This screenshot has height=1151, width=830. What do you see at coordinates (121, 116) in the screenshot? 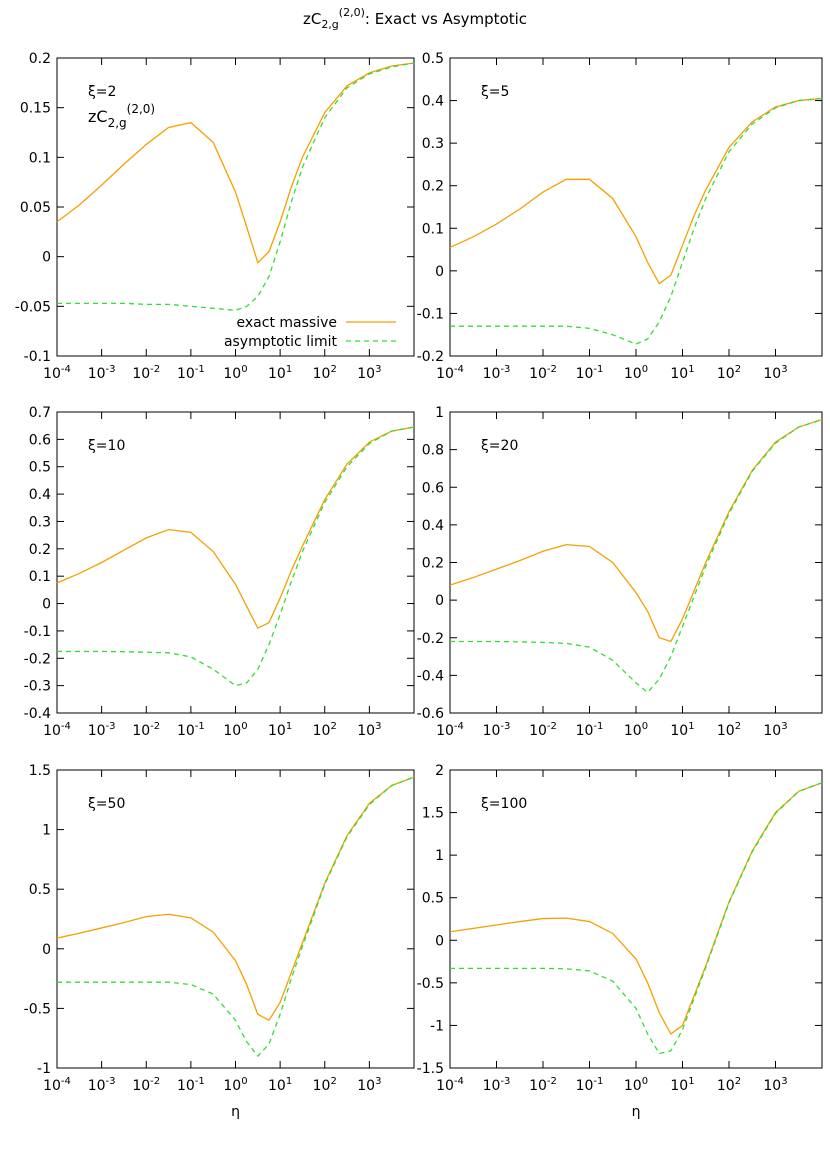
I see `formula-label: zC2,g(2,0)` at bounding box center [121, 116].